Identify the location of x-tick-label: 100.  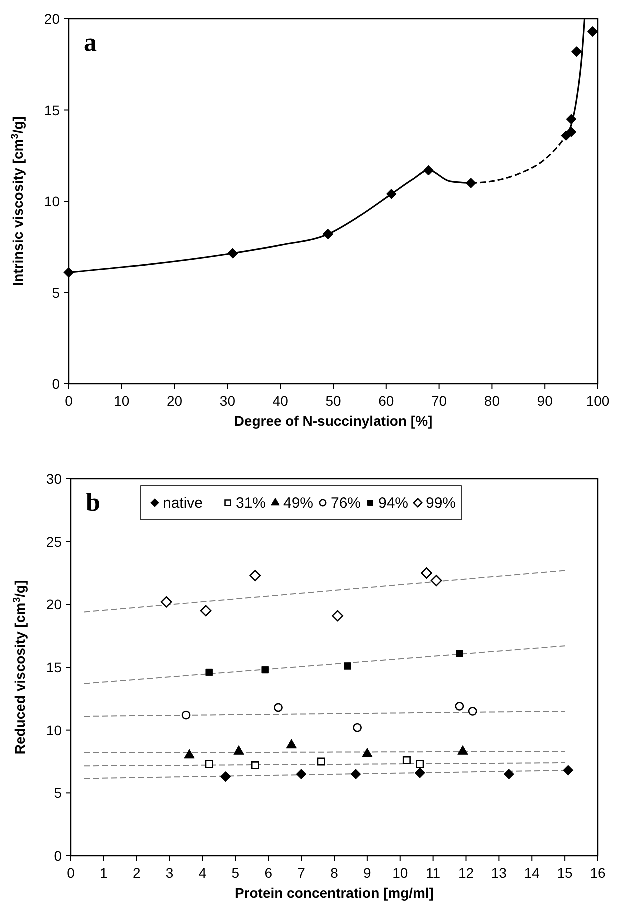
(598, 401).